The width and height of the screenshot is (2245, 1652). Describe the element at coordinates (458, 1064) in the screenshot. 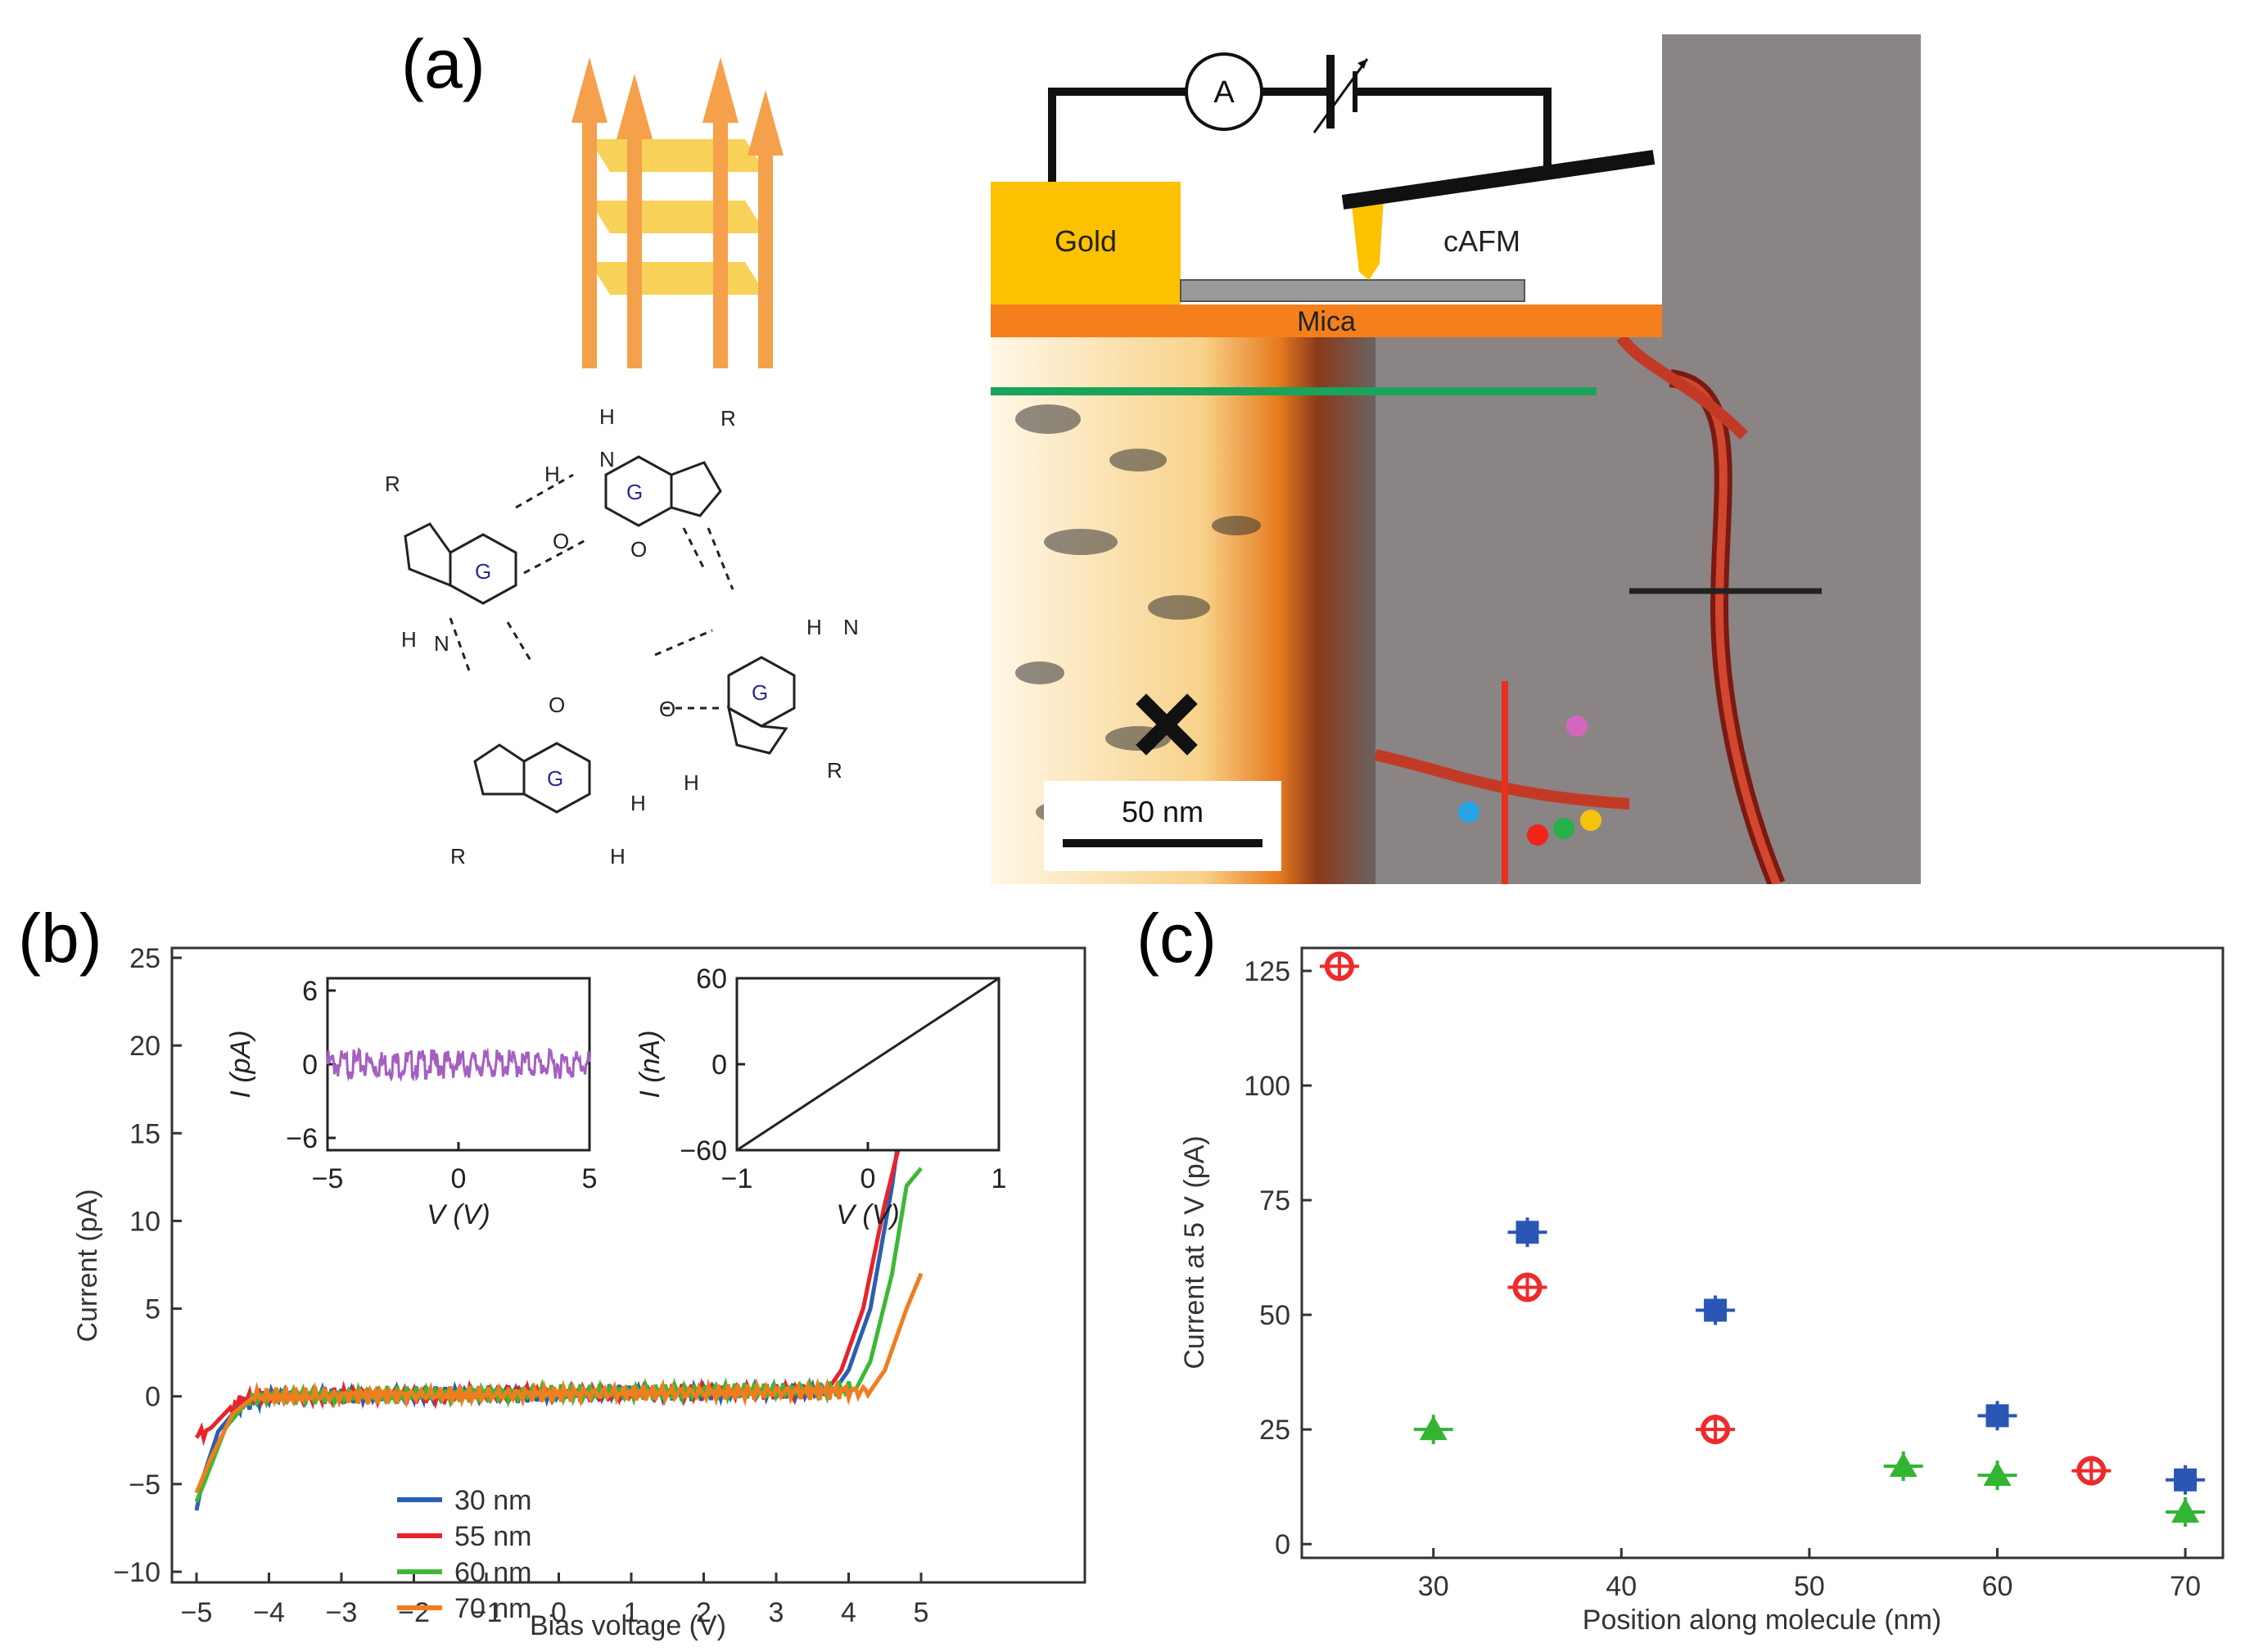

I see `inset-noise-line` at that location.